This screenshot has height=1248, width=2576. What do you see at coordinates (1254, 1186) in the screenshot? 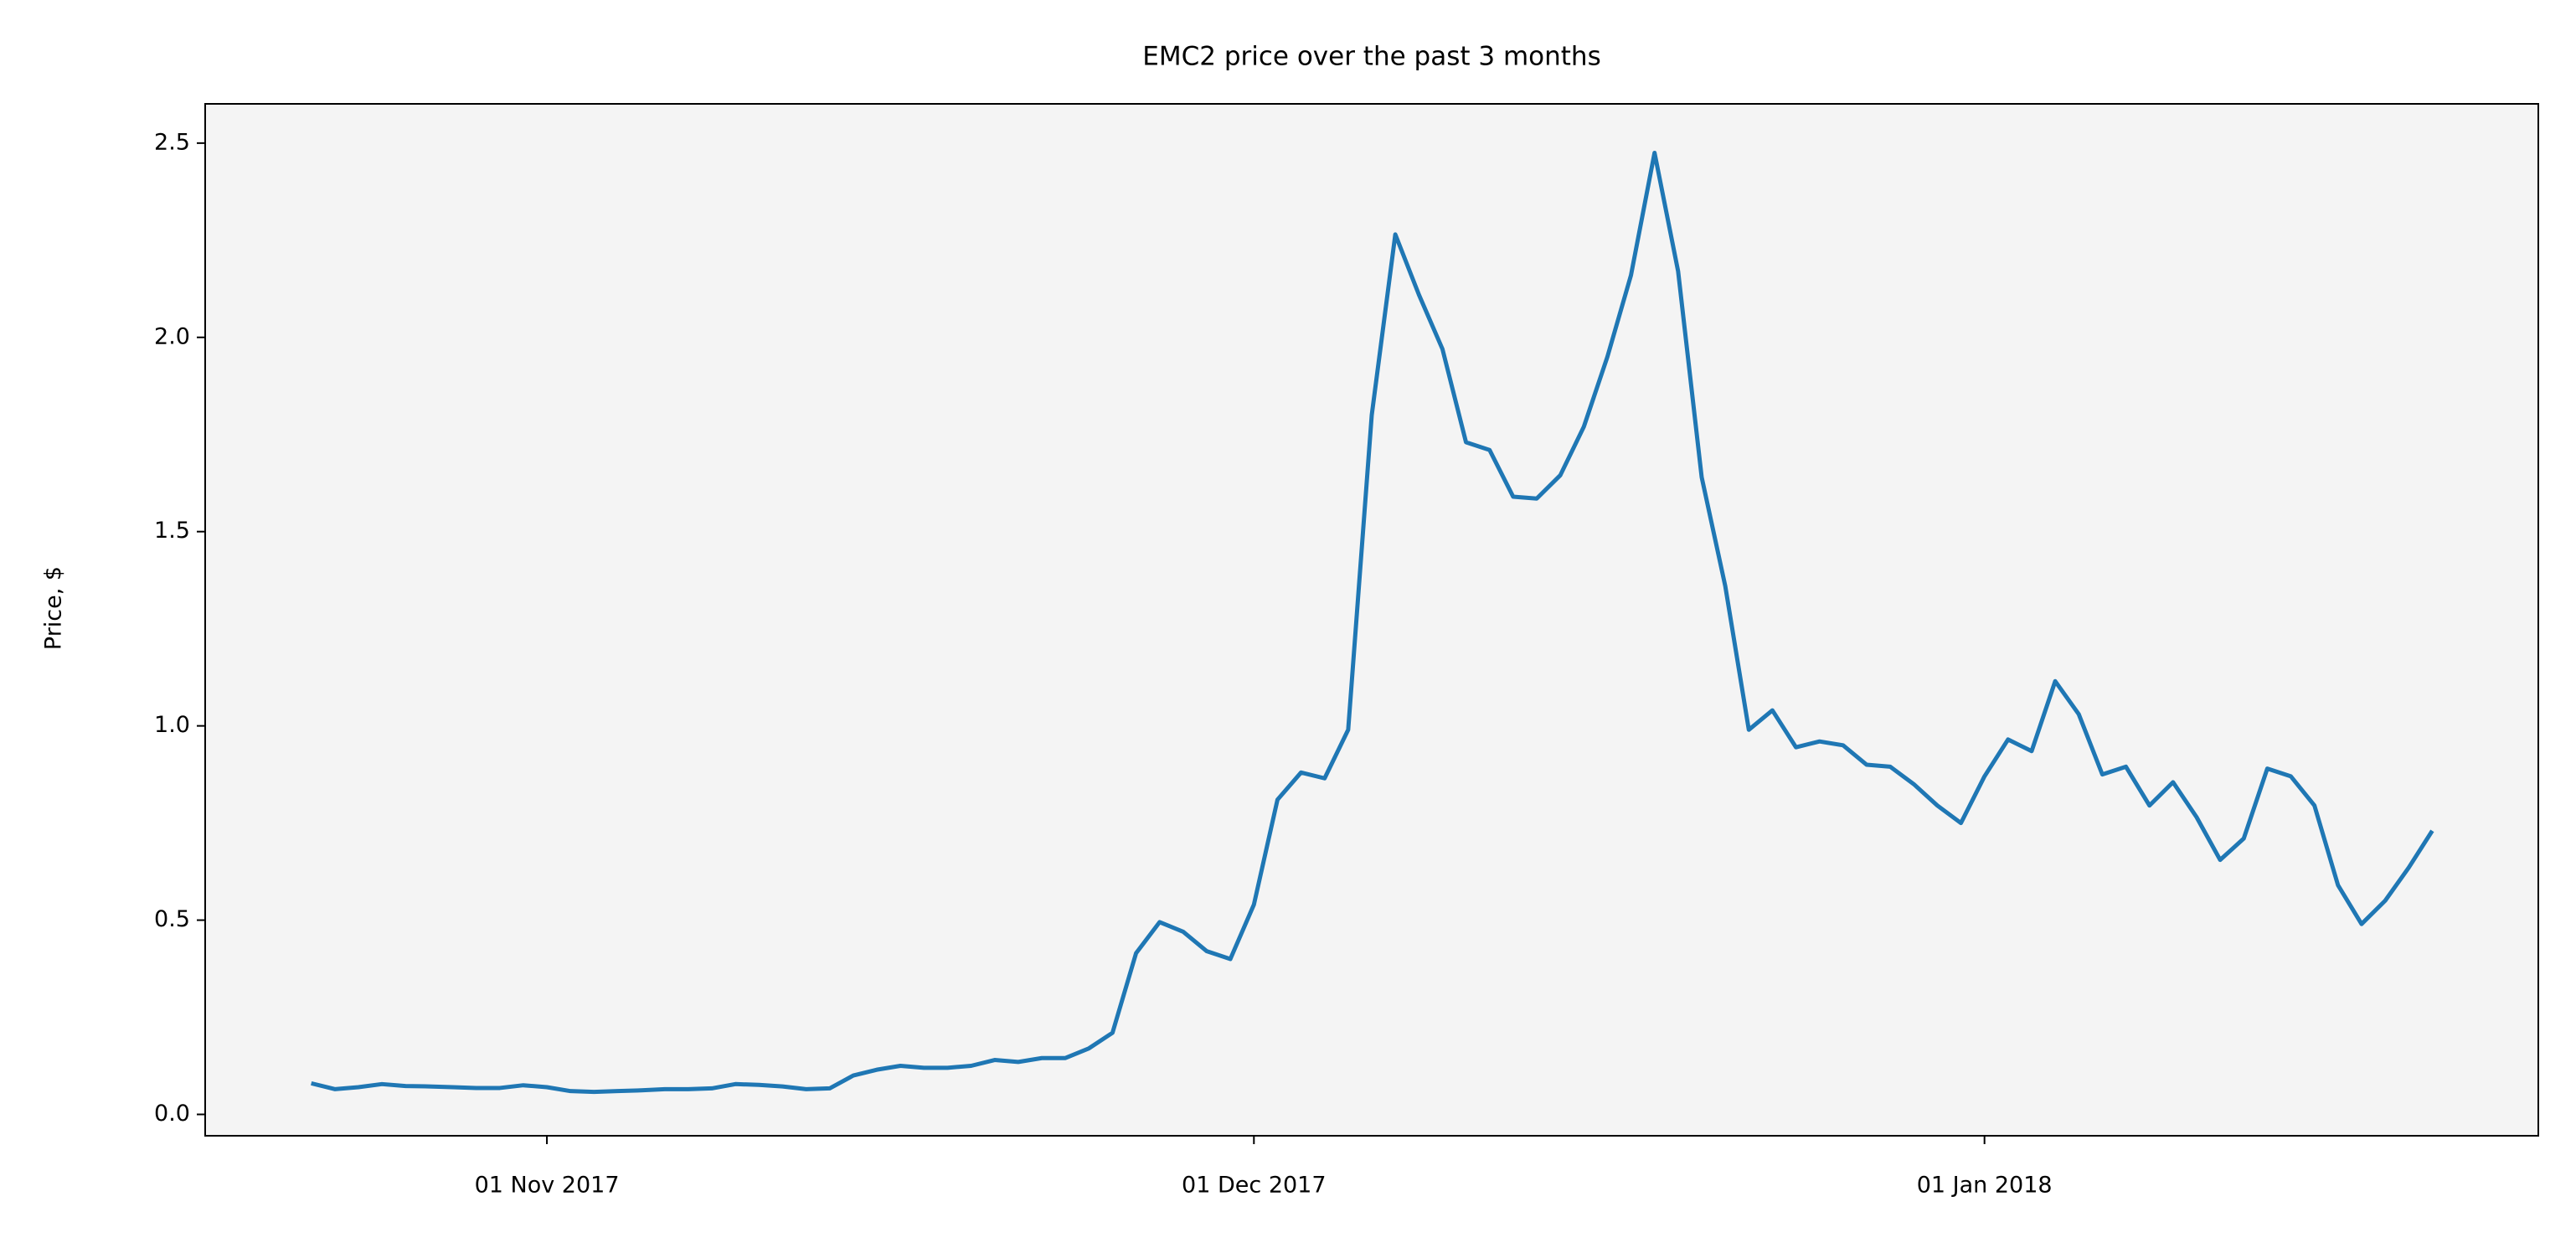
I see `x-tick-label: 01 Dec 2017` at bounding box center [1254, 1186].